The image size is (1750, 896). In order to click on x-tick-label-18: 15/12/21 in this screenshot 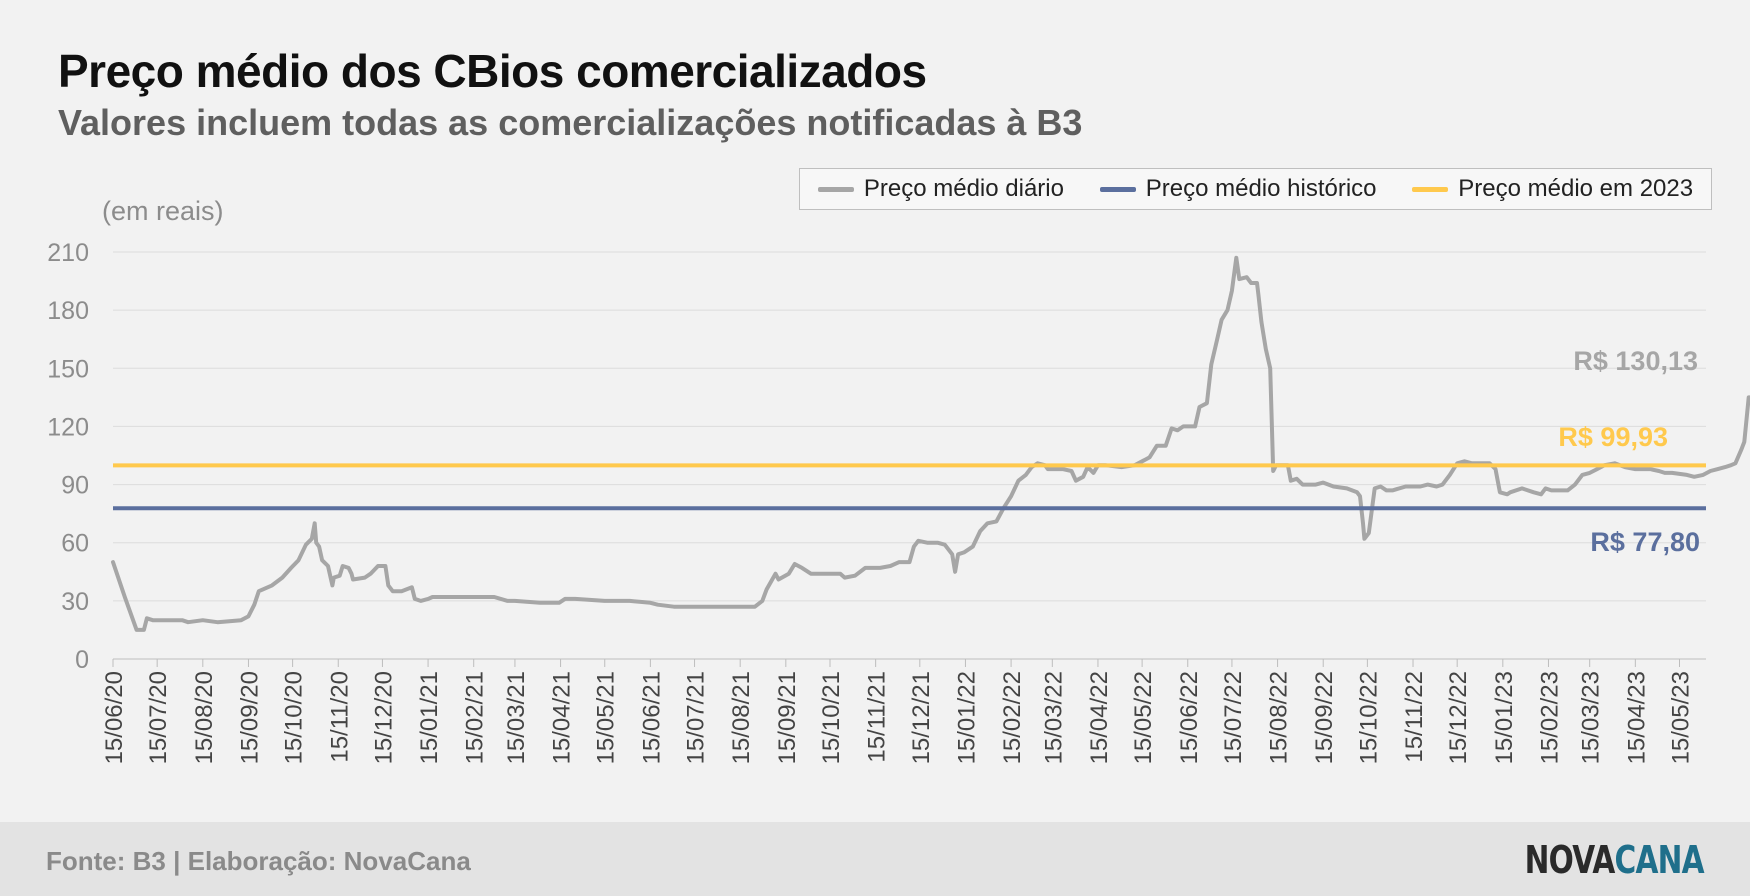, I will do `click(921, 717)`.